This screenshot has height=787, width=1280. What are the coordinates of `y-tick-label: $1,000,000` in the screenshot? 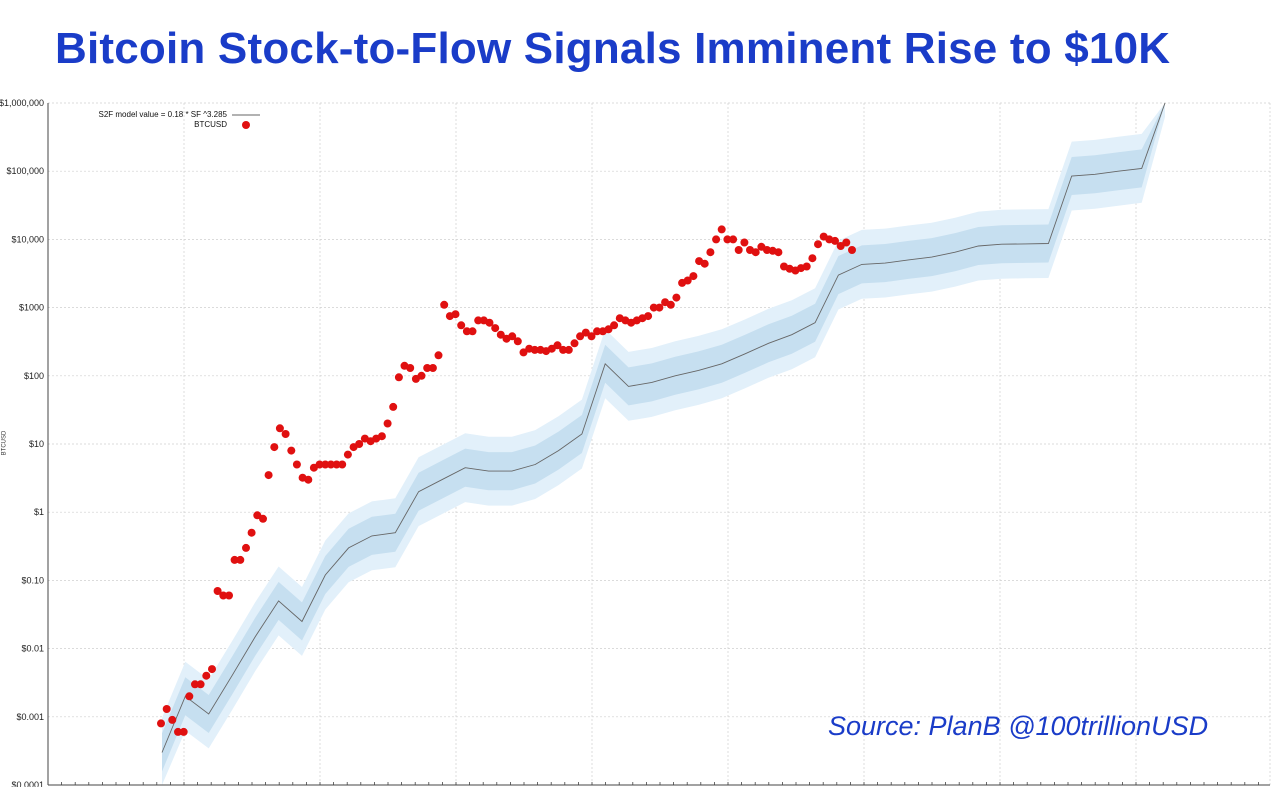 It's located at (22, 103).